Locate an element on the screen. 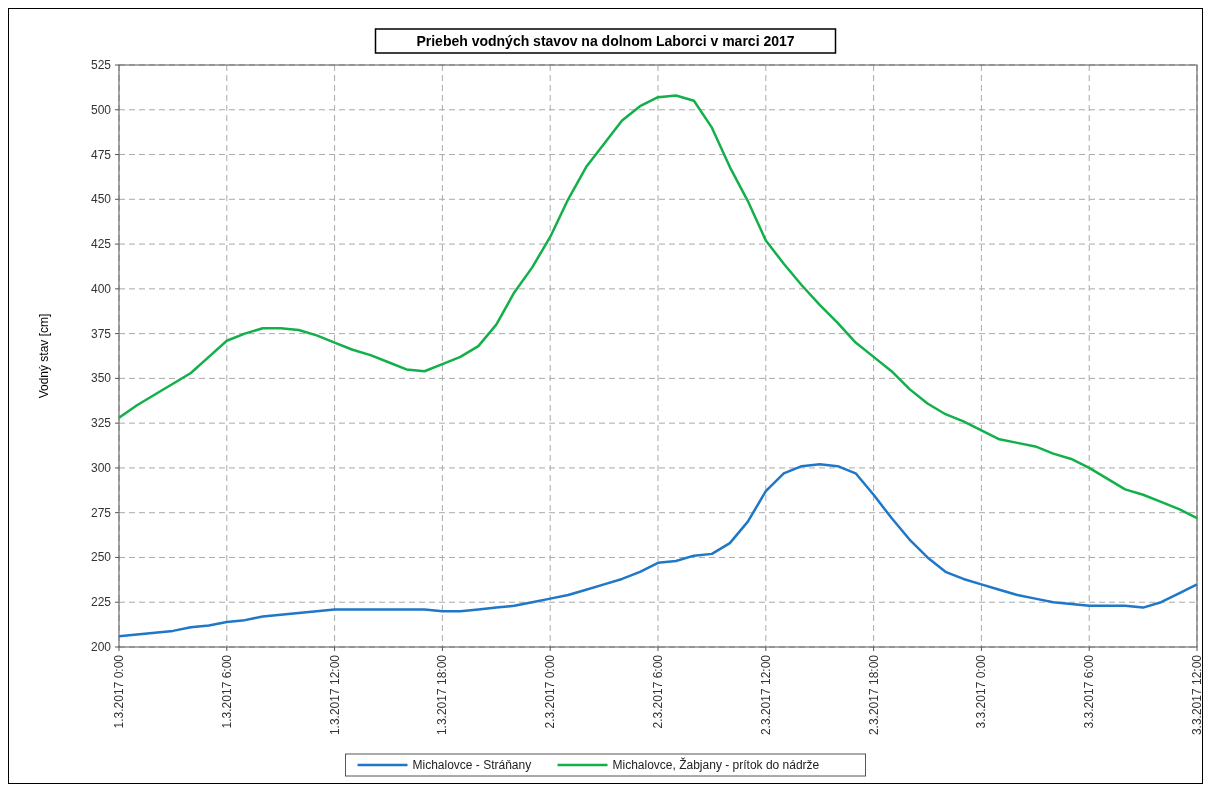 The width and height of the screenshot is (1211, 792). x-tick-label: 2.3.2017 12:00 is located at coordinates (765, 695).